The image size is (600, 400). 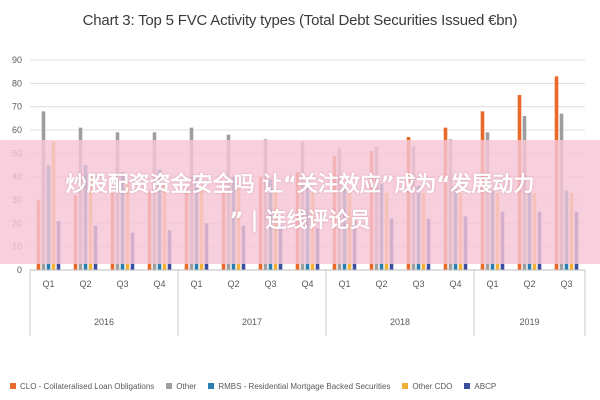 I want to click on legend-label: Other CDO, so click(x=432, y=386).